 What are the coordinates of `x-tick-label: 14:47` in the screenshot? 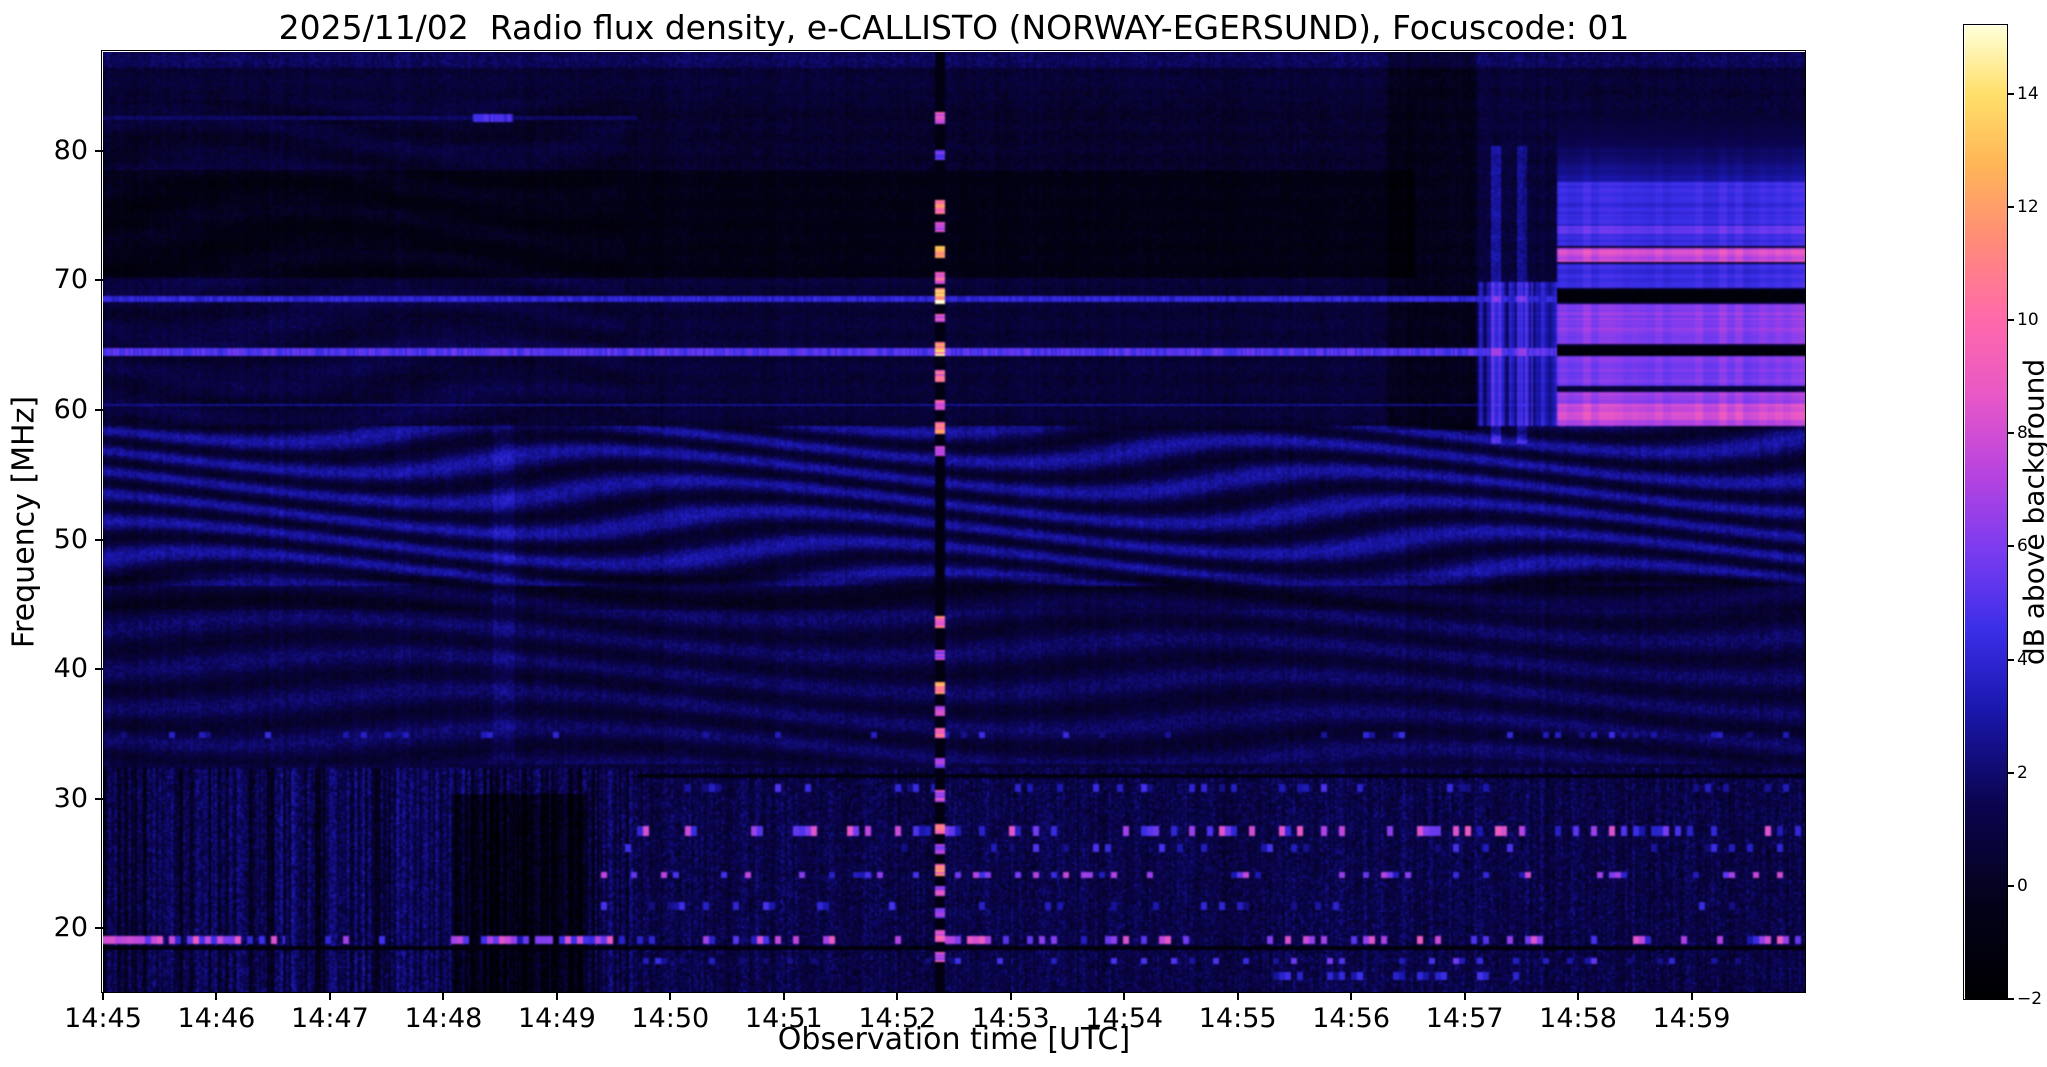 It's located at (330, 1018).